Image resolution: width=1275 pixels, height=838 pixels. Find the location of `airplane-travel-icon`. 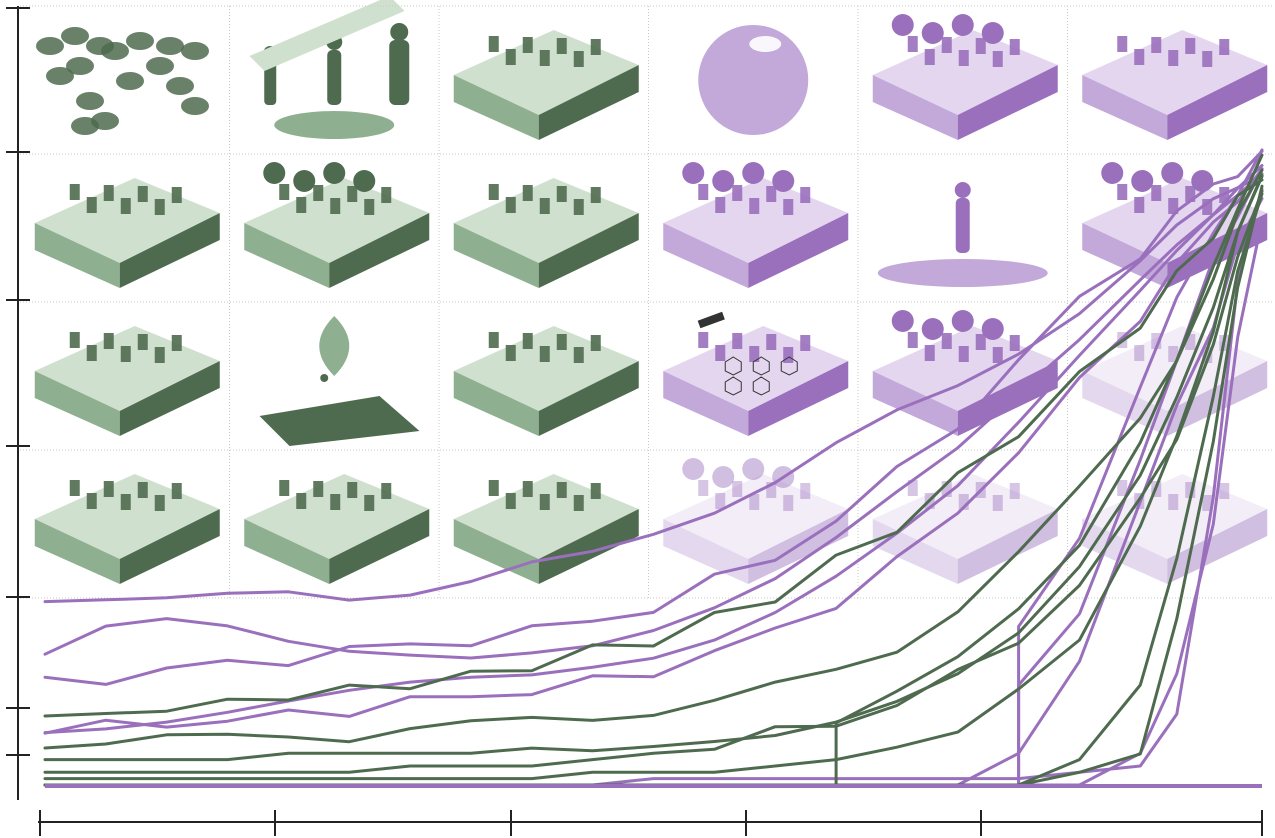

airplane-travel-icon is located at coordinates (127, 233).